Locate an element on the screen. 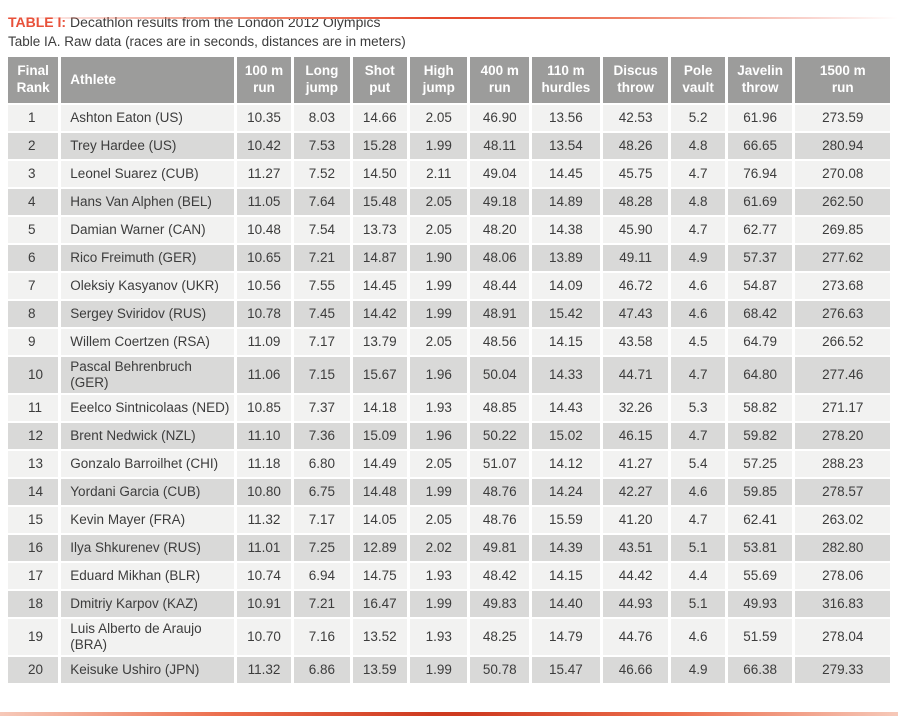  value-cell-hurdles110: 14.43 is located at coordinates (566, 407).